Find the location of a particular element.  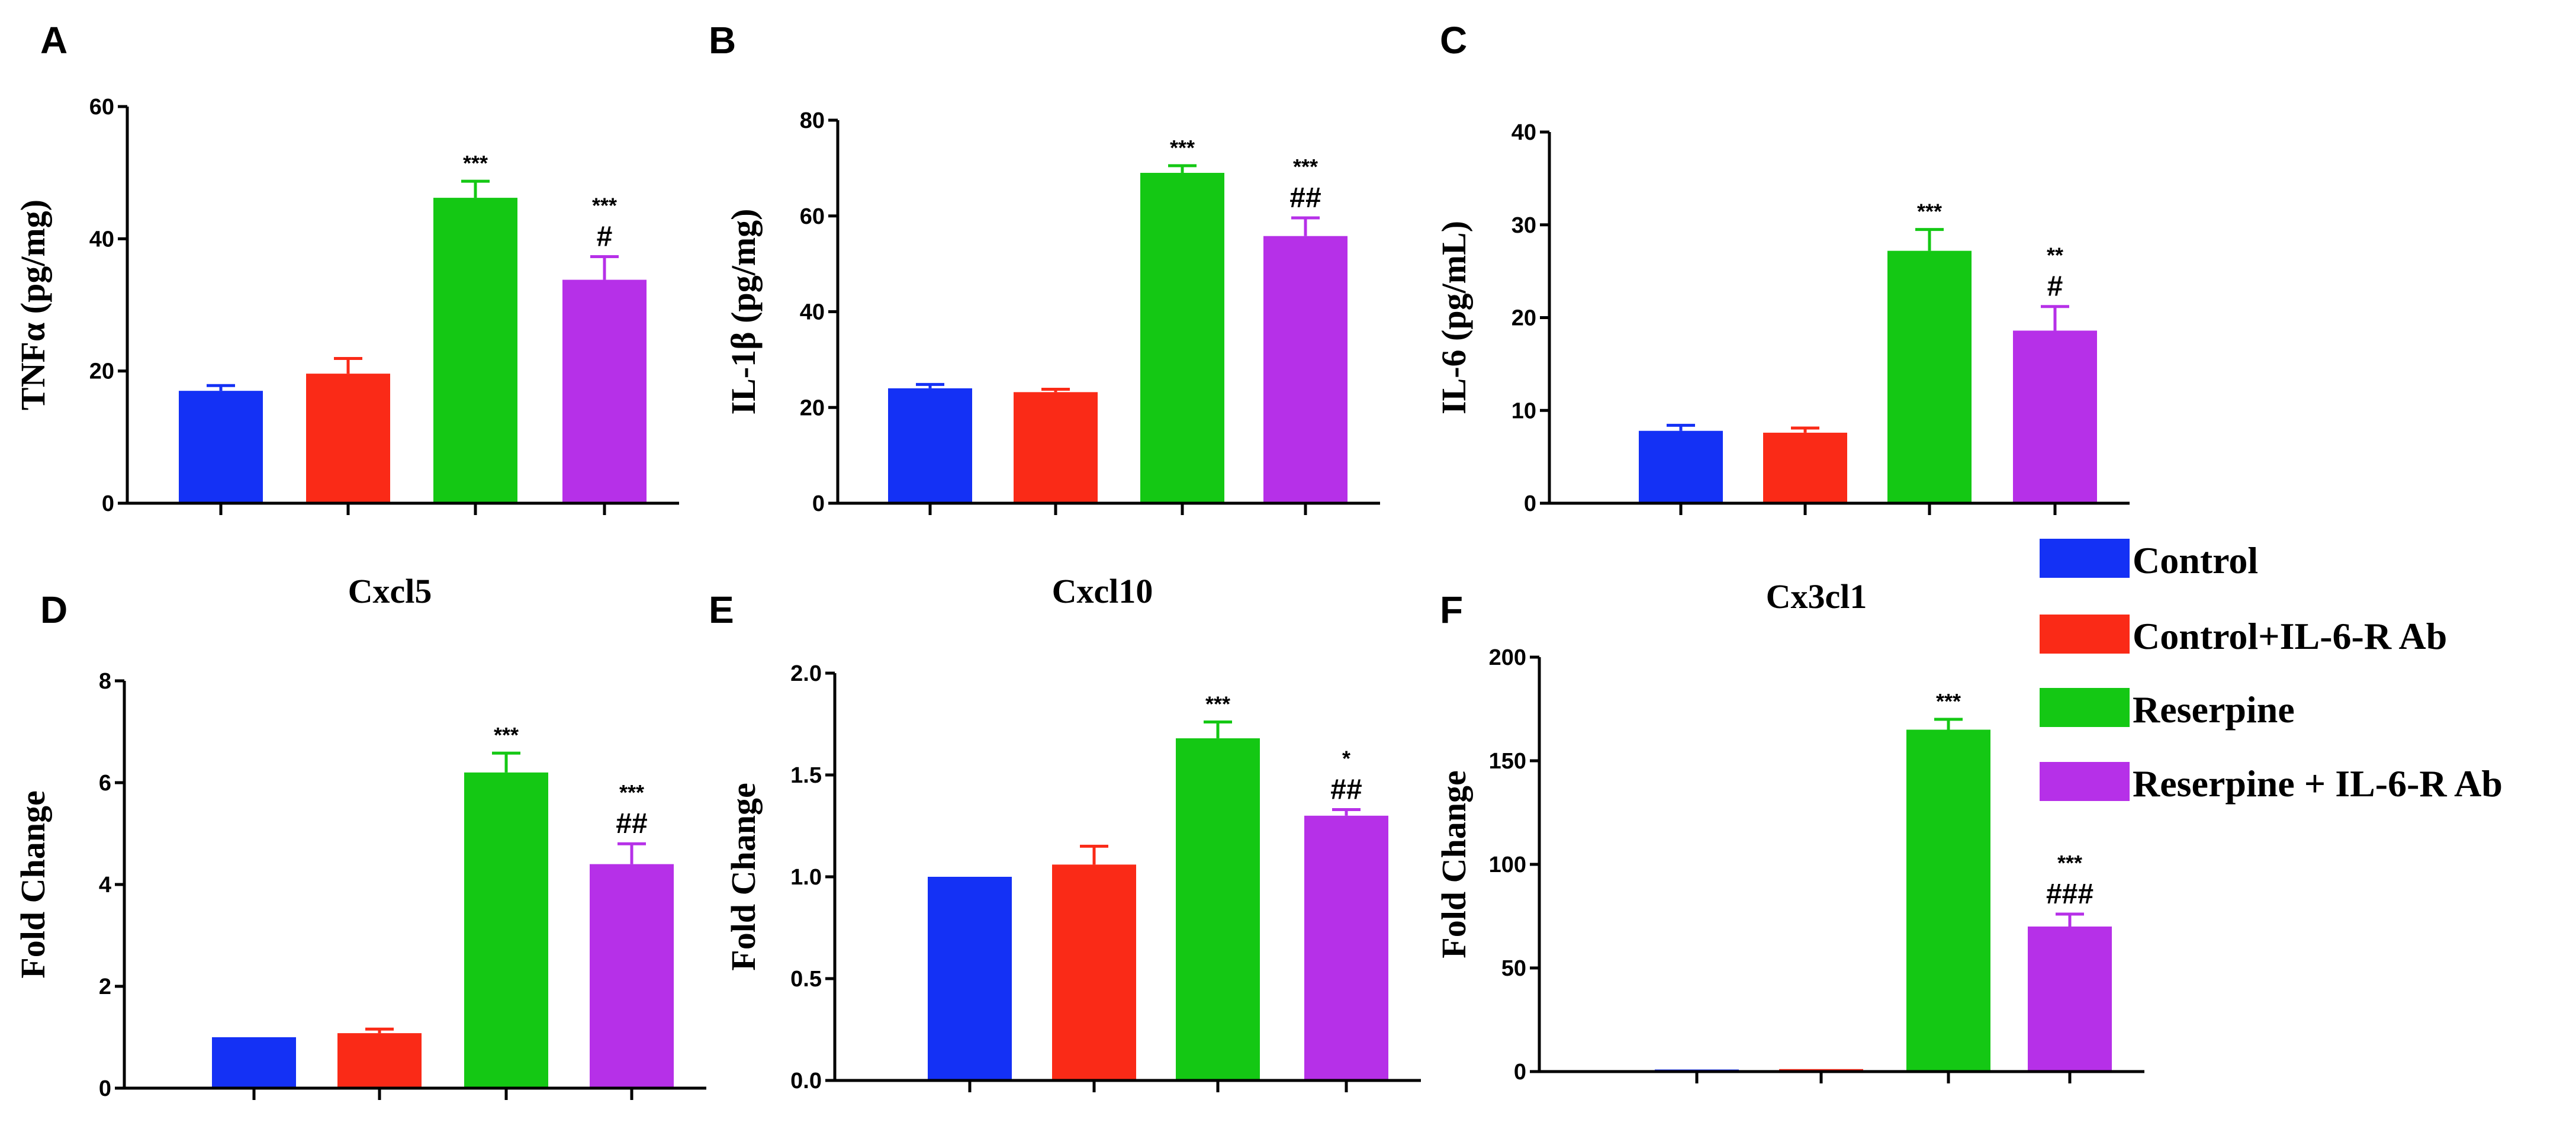

panel-letter: D is located at coordinates (53, 609).